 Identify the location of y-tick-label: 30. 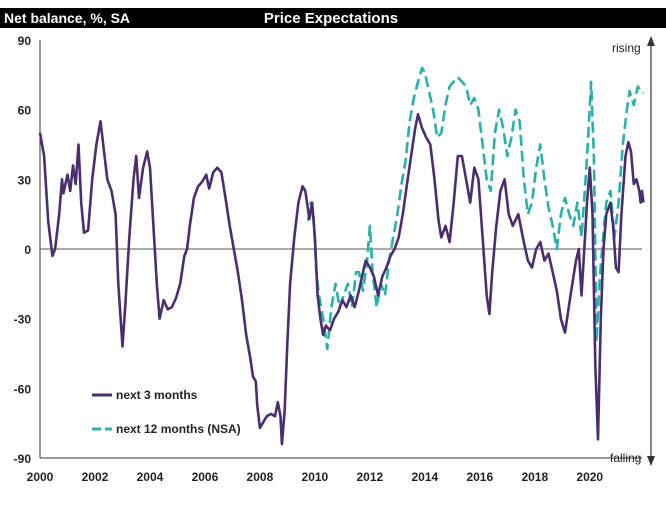
(25, 180).